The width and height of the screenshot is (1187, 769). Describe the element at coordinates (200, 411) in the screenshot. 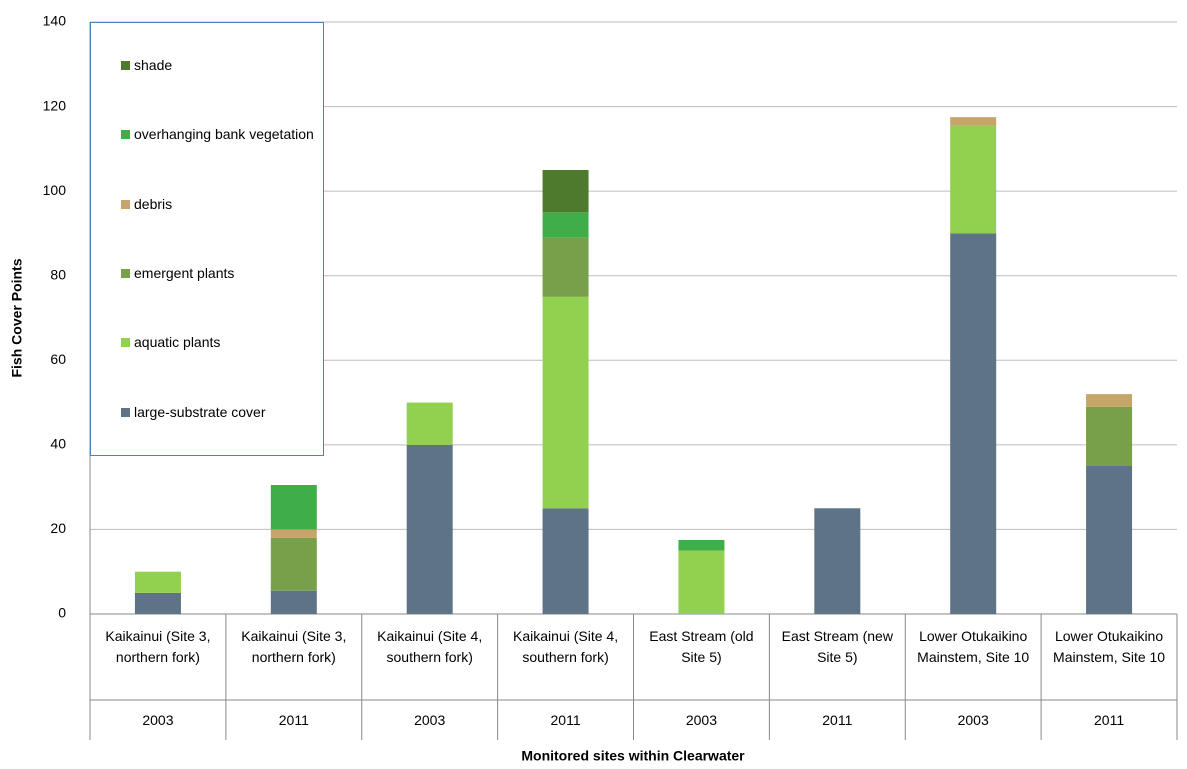

I see `legend-label: large-substrate cover` at that location.